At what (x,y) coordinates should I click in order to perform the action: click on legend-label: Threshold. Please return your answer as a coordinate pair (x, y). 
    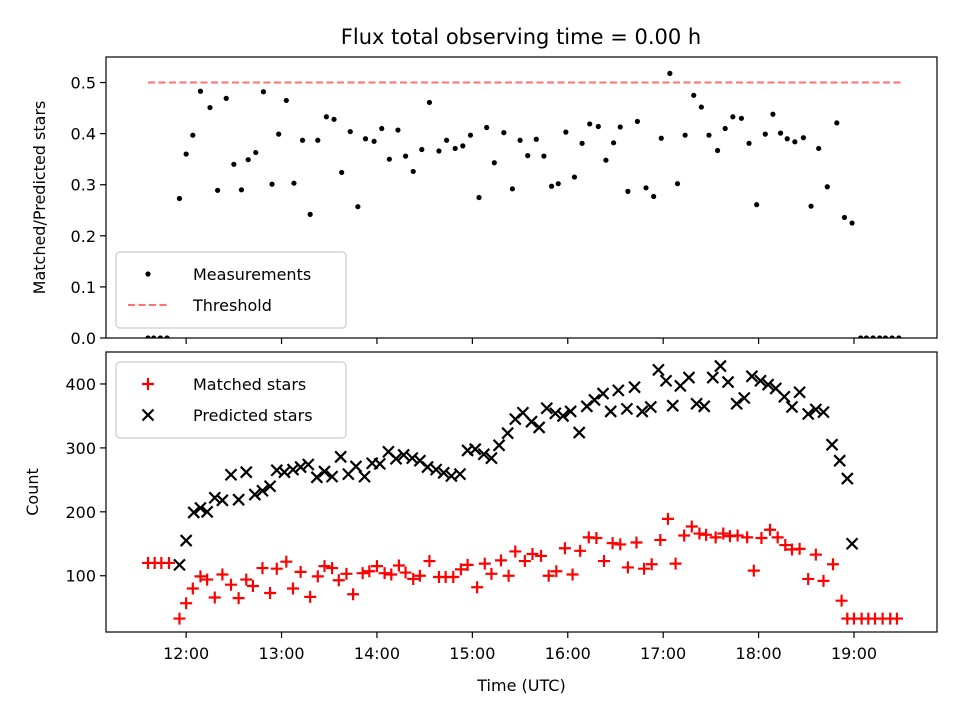
    Looking at the image, I should click on (232, 305).